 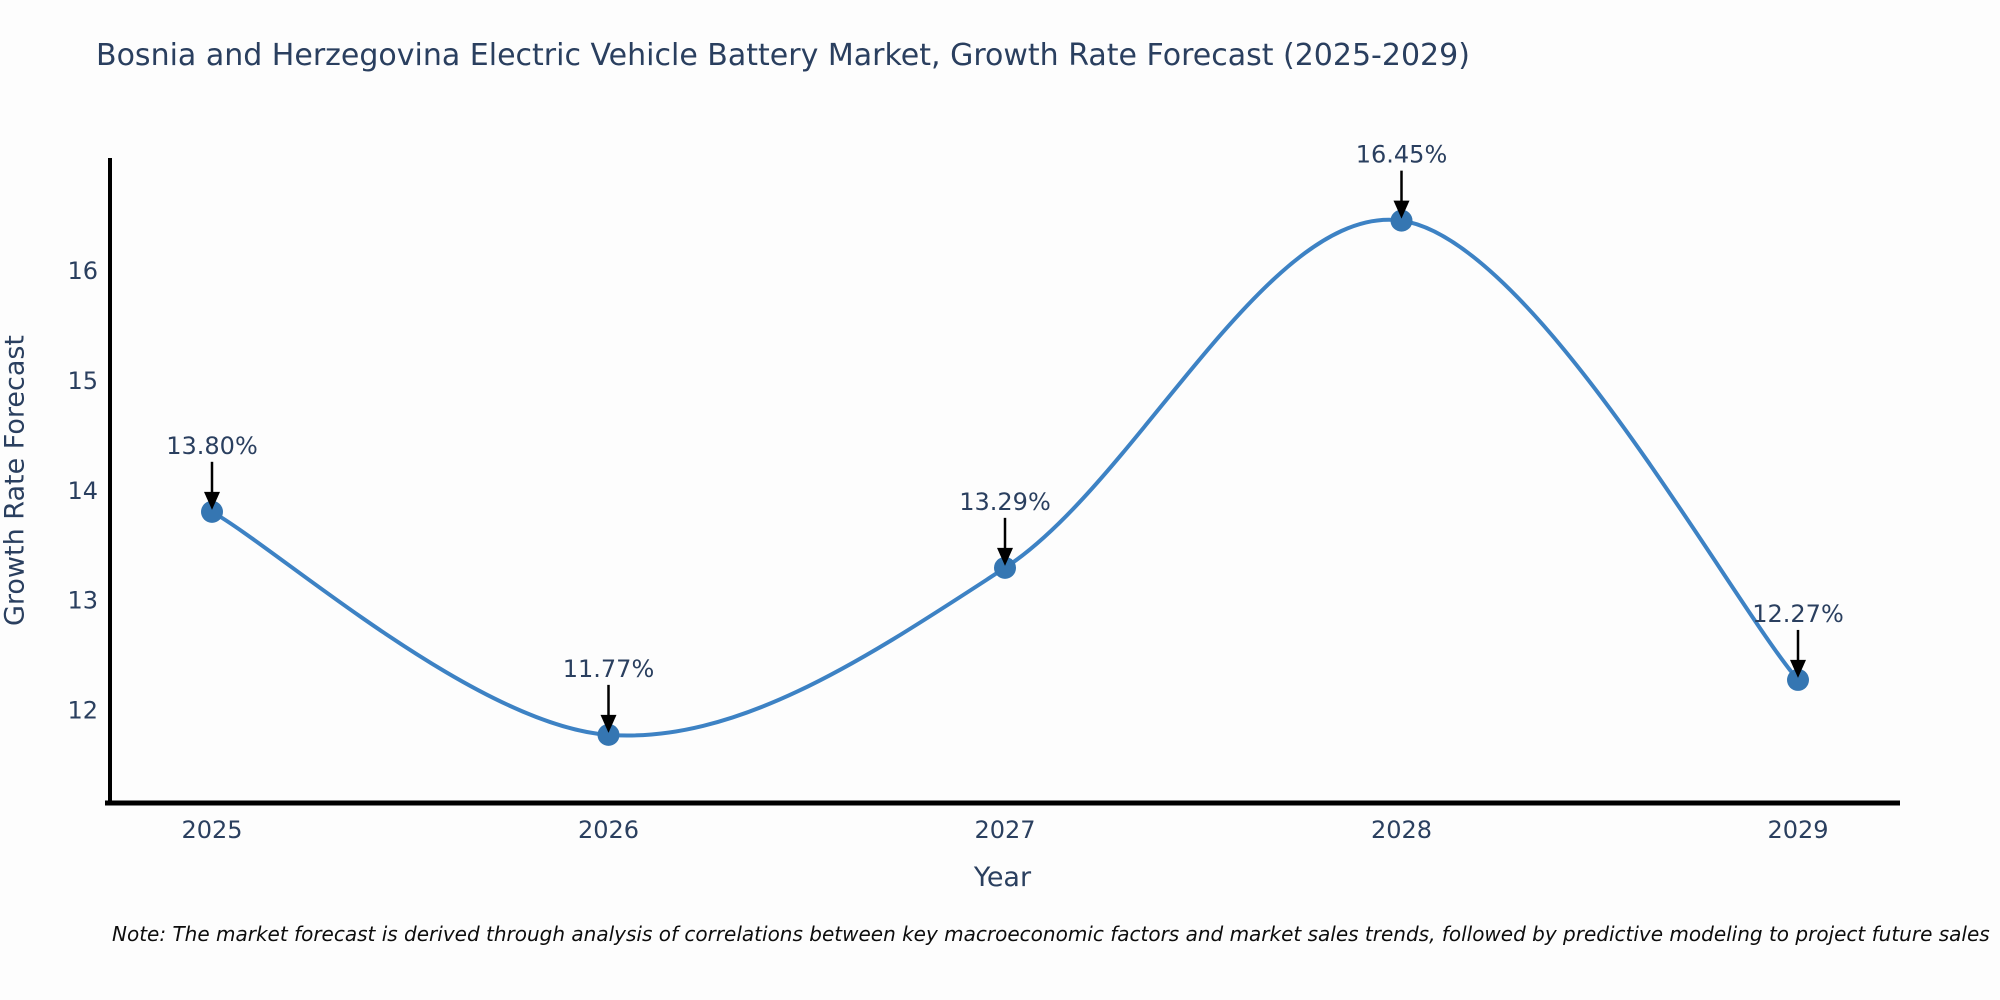 I want to click on y-tick-label: 15, so click(x=82, y=381).